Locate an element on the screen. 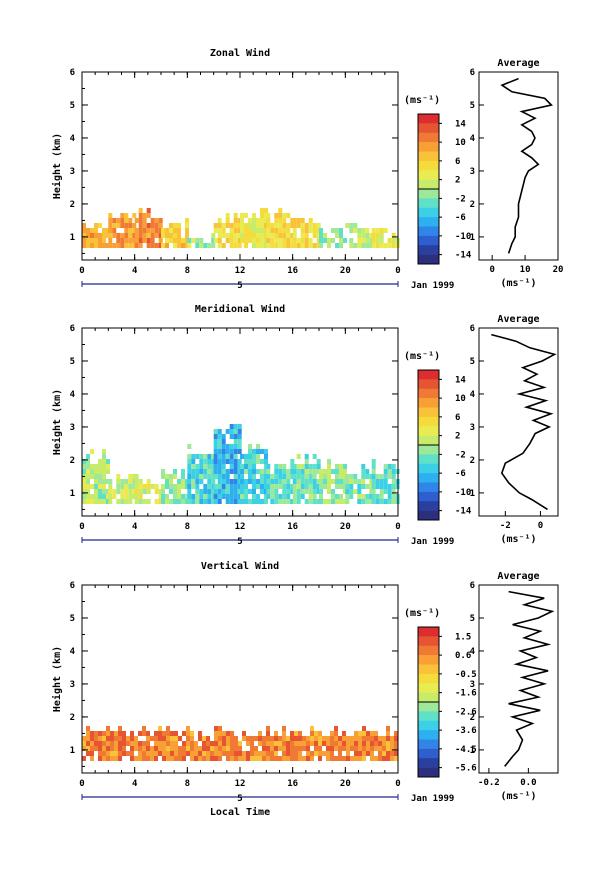  profile-y-tick-label: 2 is located at coordinates (472, 461).